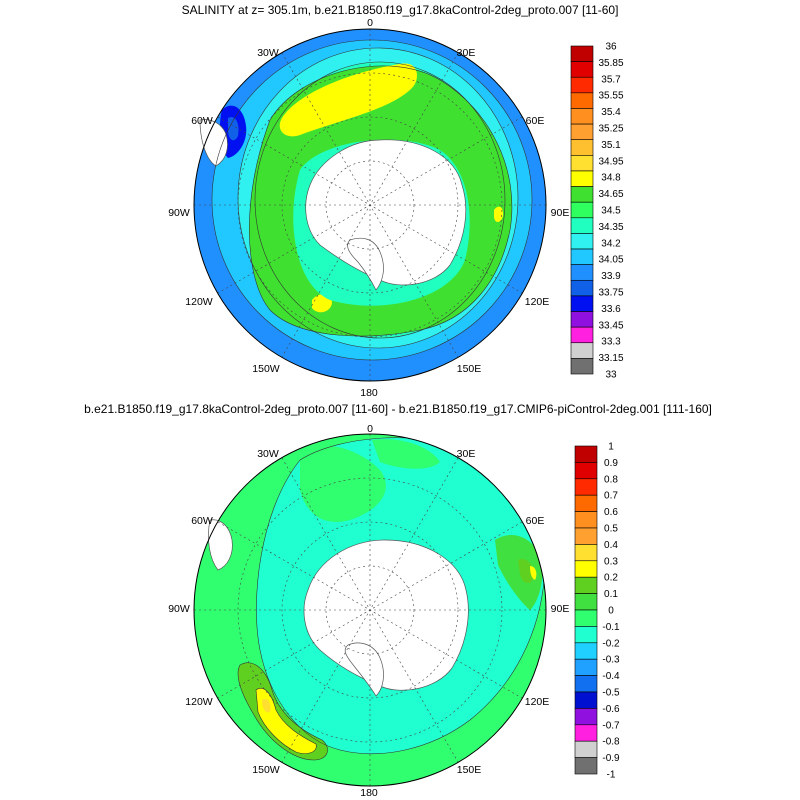  What do you see at coordinates (370, 429) in the screenshot?
I see `lon-label-0: 0` at bounding box center [370, 429].